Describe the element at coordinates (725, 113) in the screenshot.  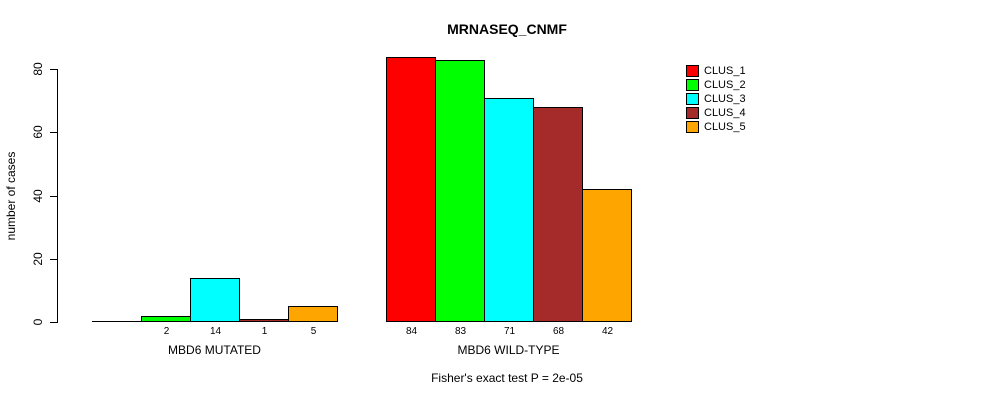
I see `legend-label: CLUS_4` at that location.